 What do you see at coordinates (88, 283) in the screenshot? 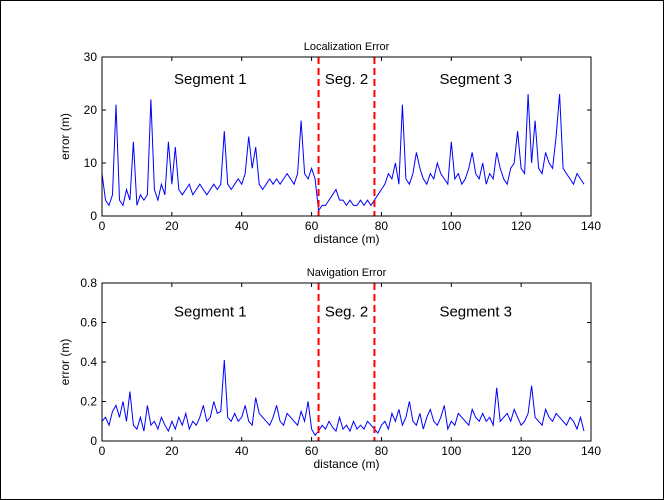
I see `y-tick-label: 0.8` at bounding box center [88, 283].